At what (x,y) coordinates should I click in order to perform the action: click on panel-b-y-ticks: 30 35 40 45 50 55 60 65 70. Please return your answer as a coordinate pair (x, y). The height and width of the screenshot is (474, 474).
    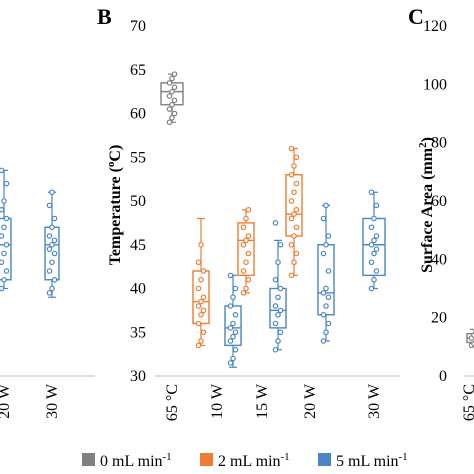
    Looking at the image, I should click on (138, 201).